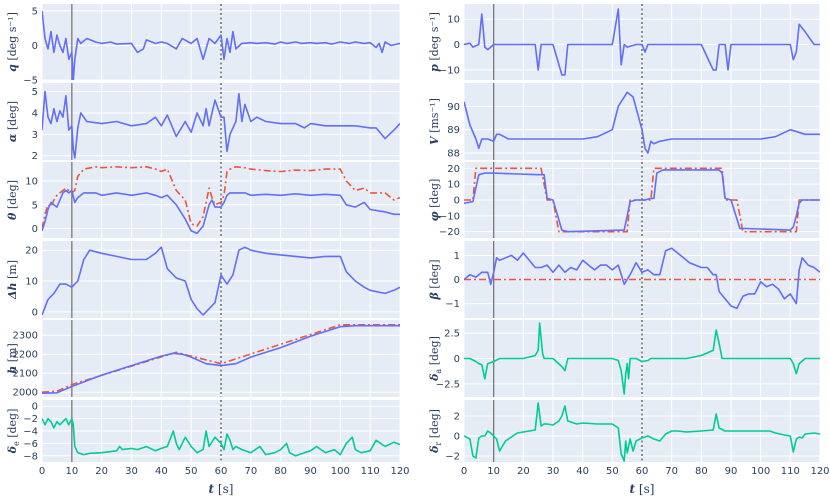  Describe the element at coordinates (161, 471) in the screenshot. I see `x-tick-label: 40` at that location.